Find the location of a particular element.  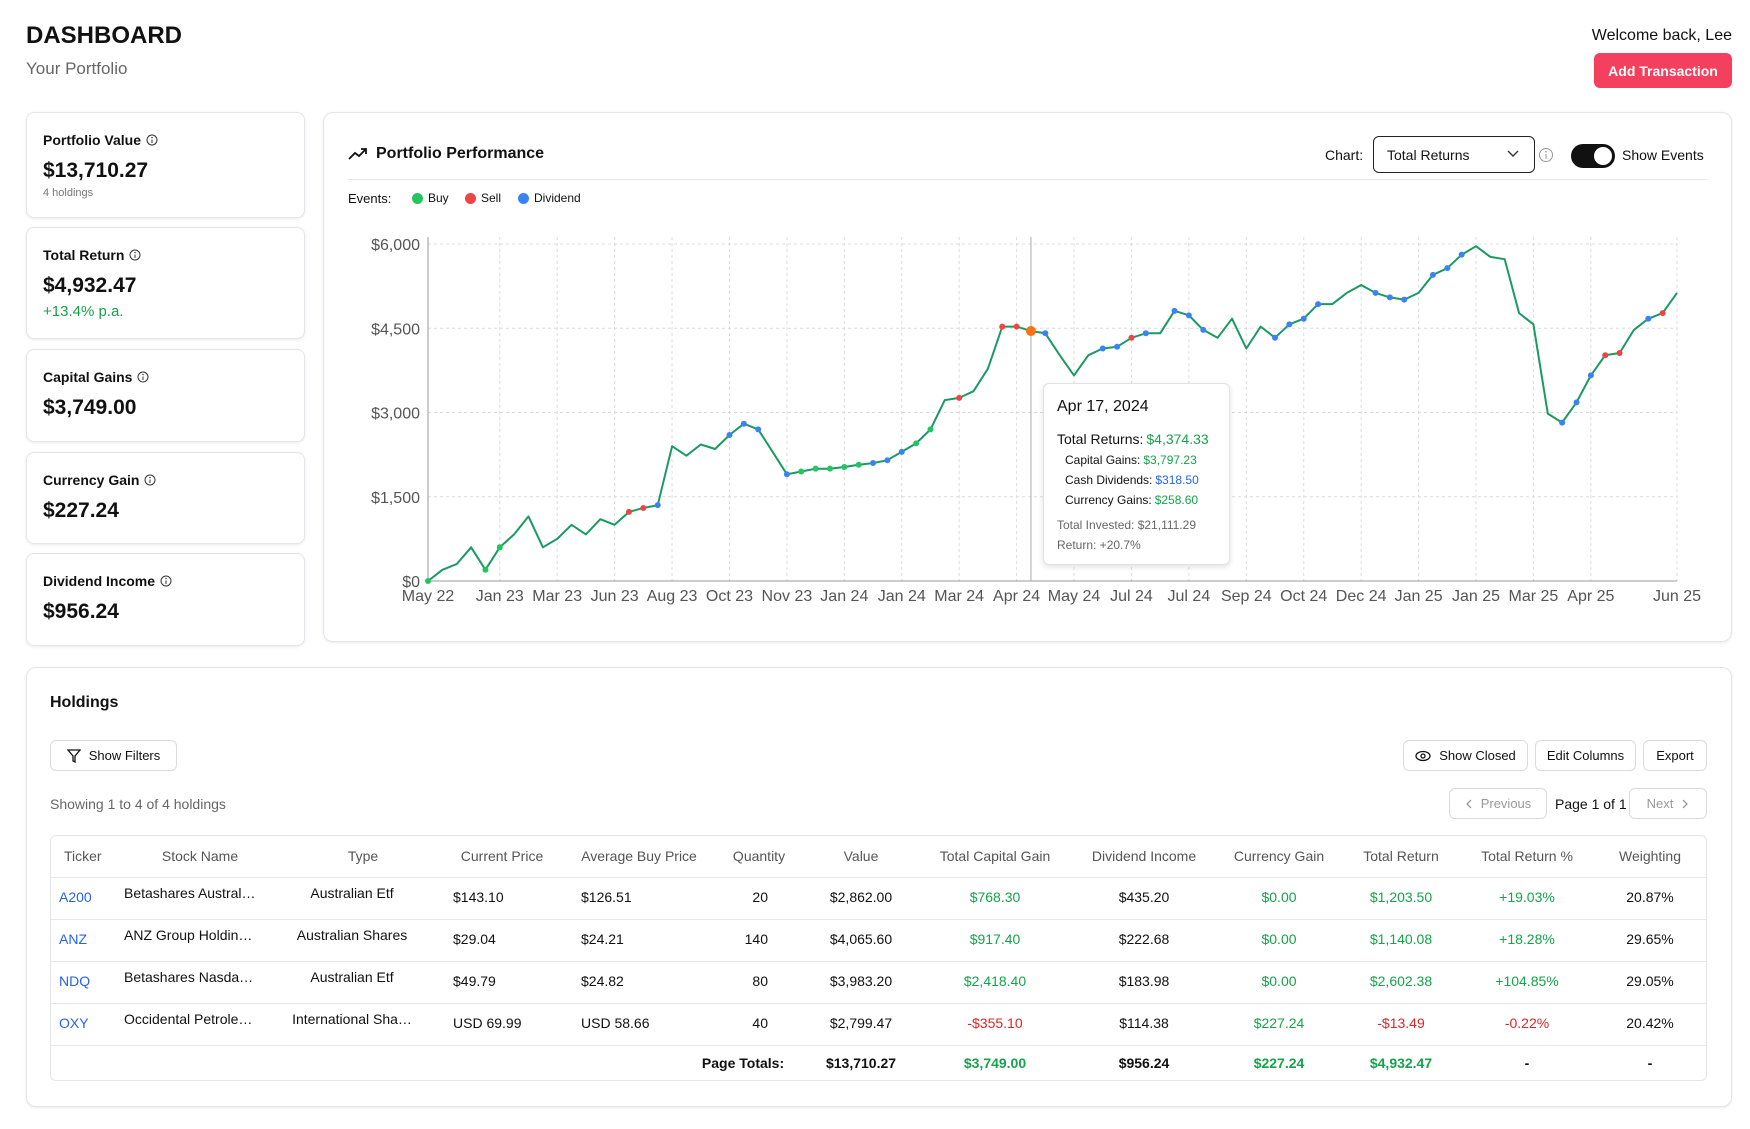

total-cell: $956.24 is located at coordinates (1144, 1063).